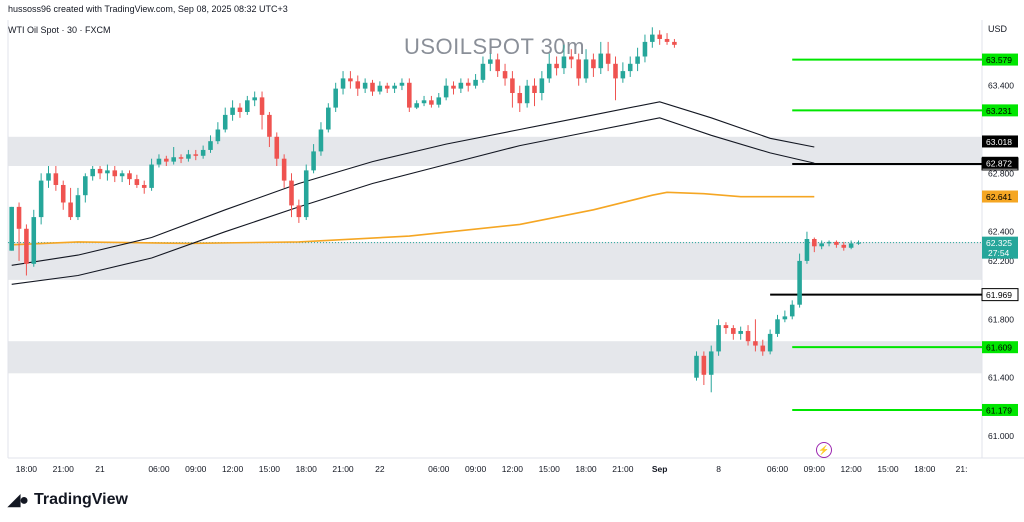  Describe the element at coordinates (413, 218) in the screenshot. I see `moving-average-line` at that location.